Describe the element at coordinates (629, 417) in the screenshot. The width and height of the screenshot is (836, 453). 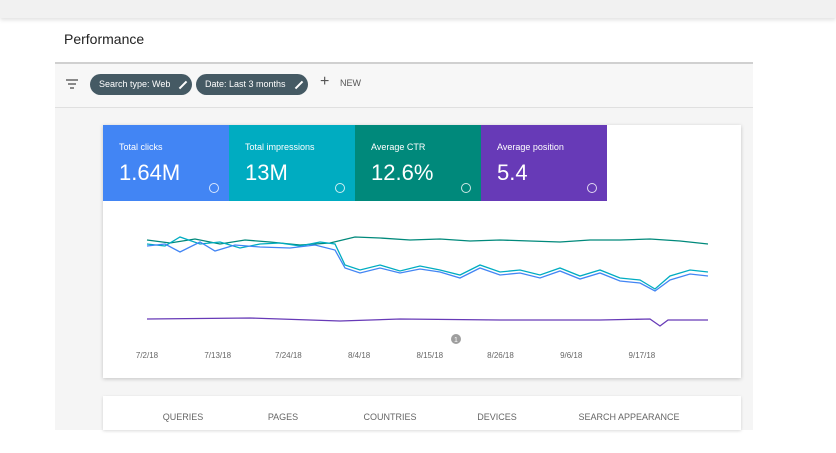
I see `tab: SEARCH APPEARANCE` at that location.